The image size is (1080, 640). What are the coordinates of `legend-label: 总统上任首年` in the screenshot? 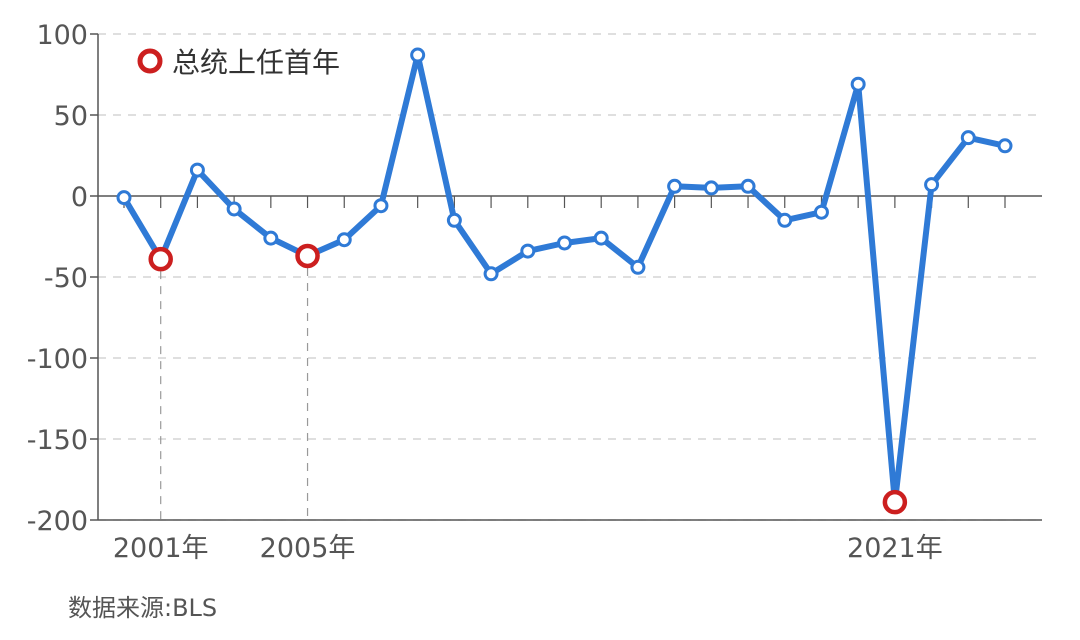 It's located at (256, 62).